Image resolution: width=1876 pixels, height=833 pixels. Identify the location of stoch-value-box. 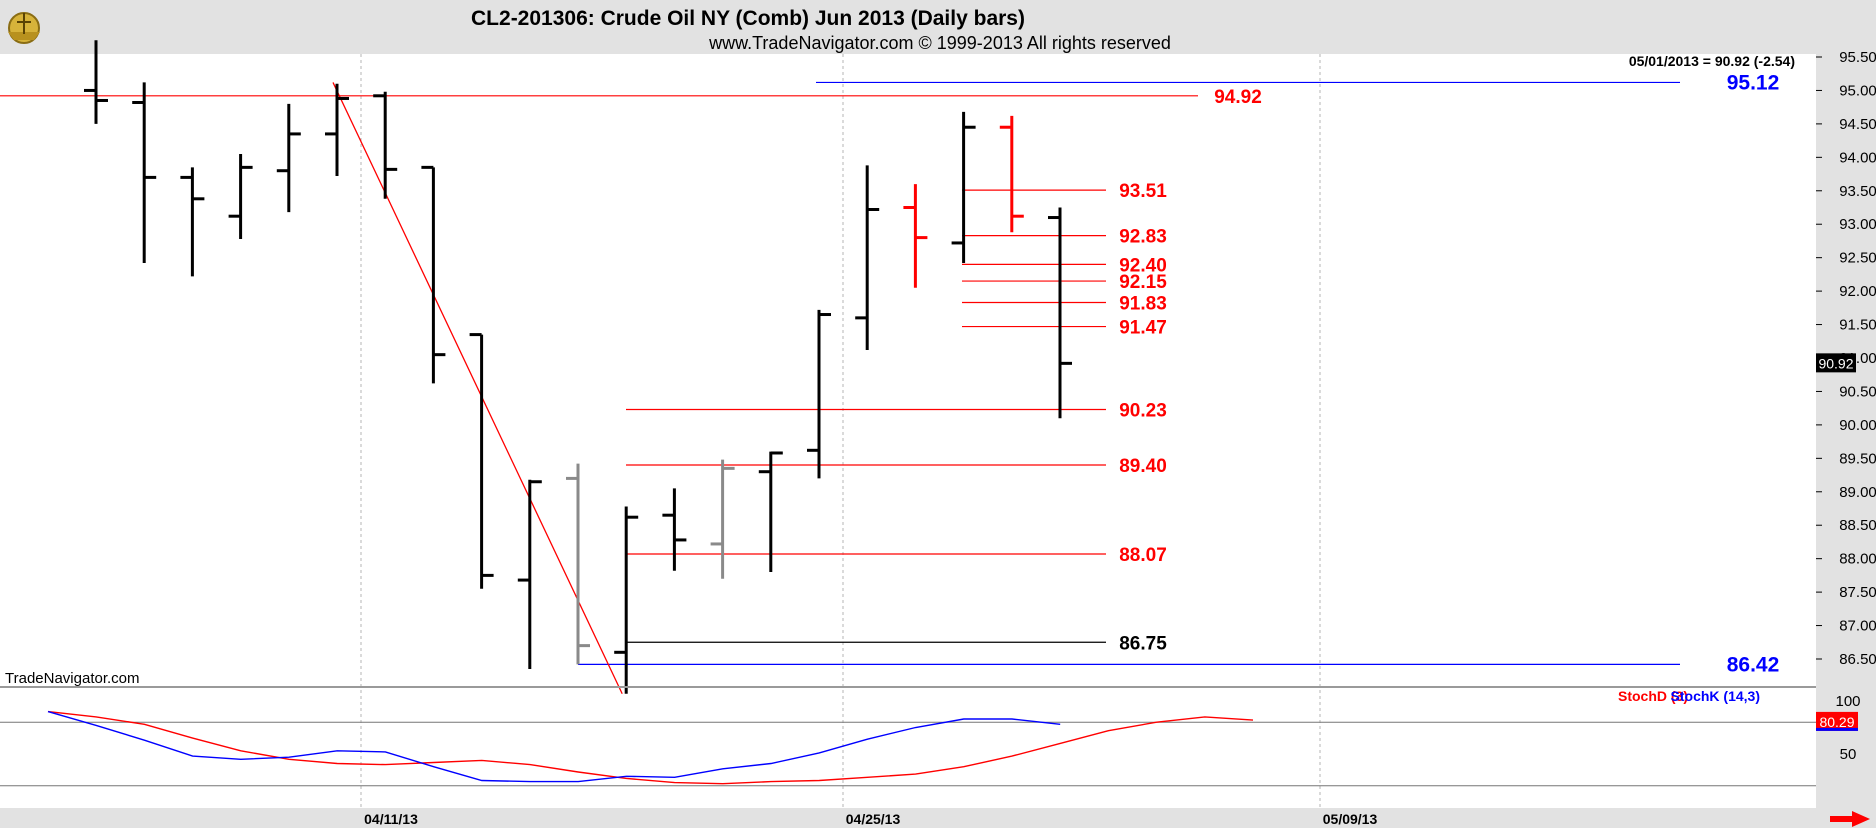
(1837, 721).